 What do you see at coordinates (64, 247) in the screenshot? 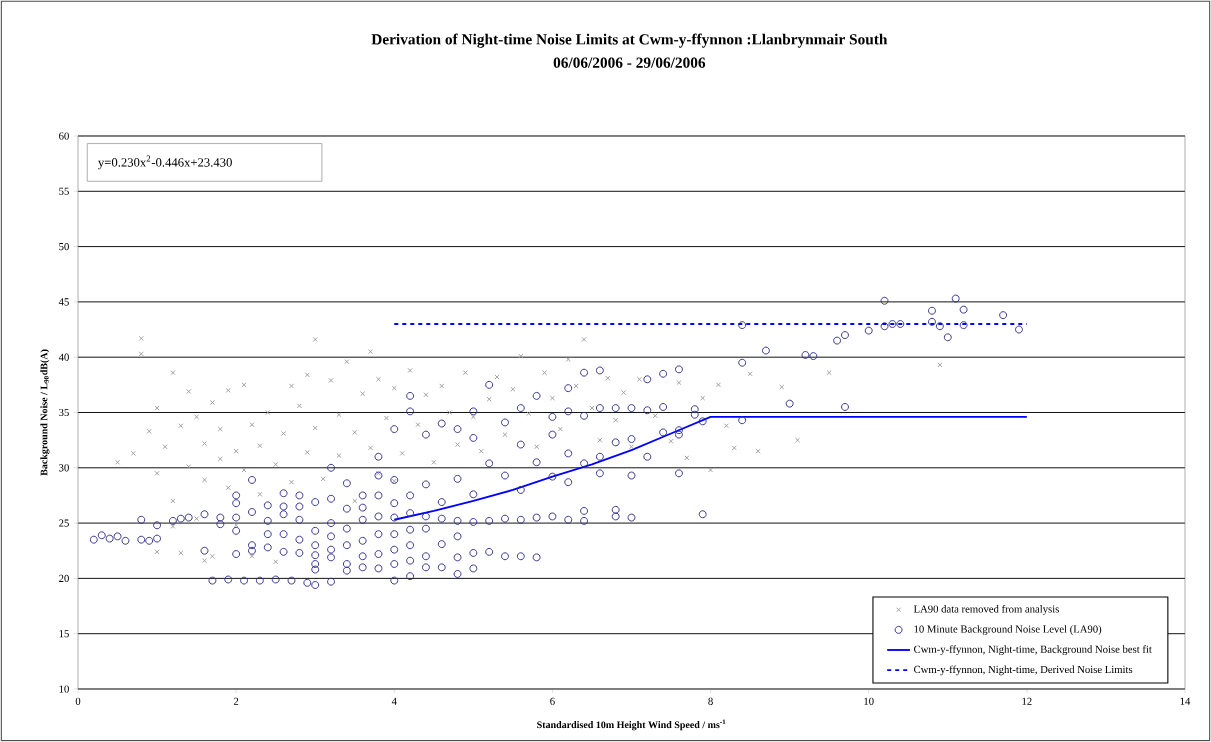
I see `y-tick-label: 50` at bounding box center [64, 247].